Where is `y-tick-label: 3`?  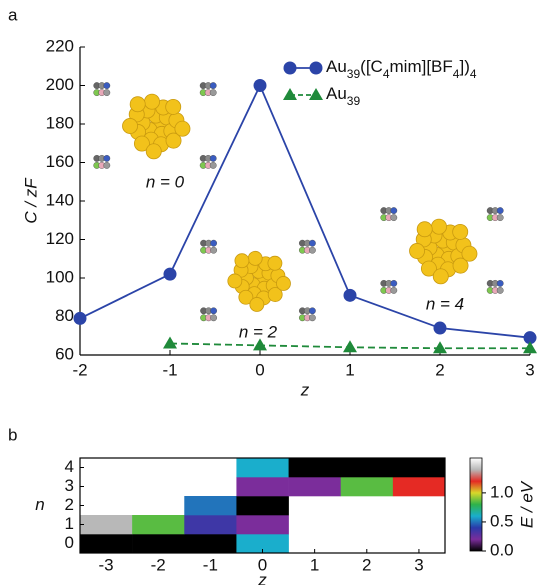 y-tick-label: 3 is located at coordinates (69, 485).